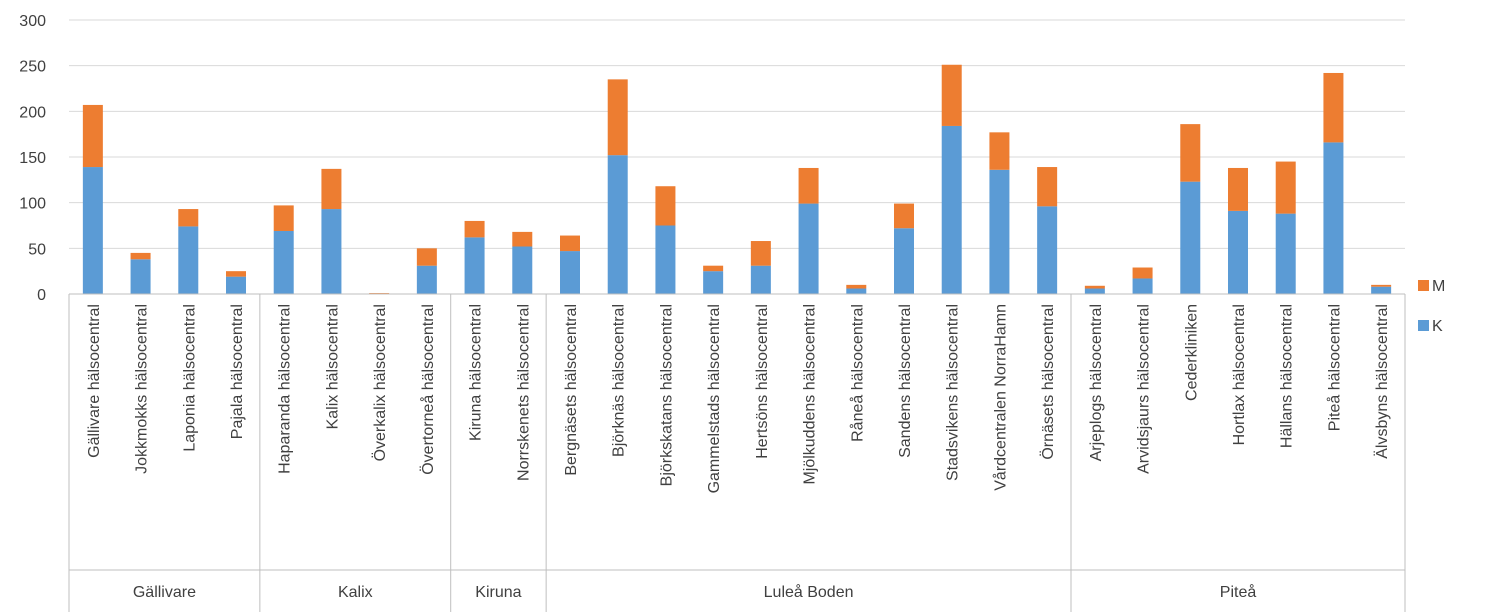 The image size is (1487, 614). I want to click on x-group-label: Piteå, so click(1238, 592).